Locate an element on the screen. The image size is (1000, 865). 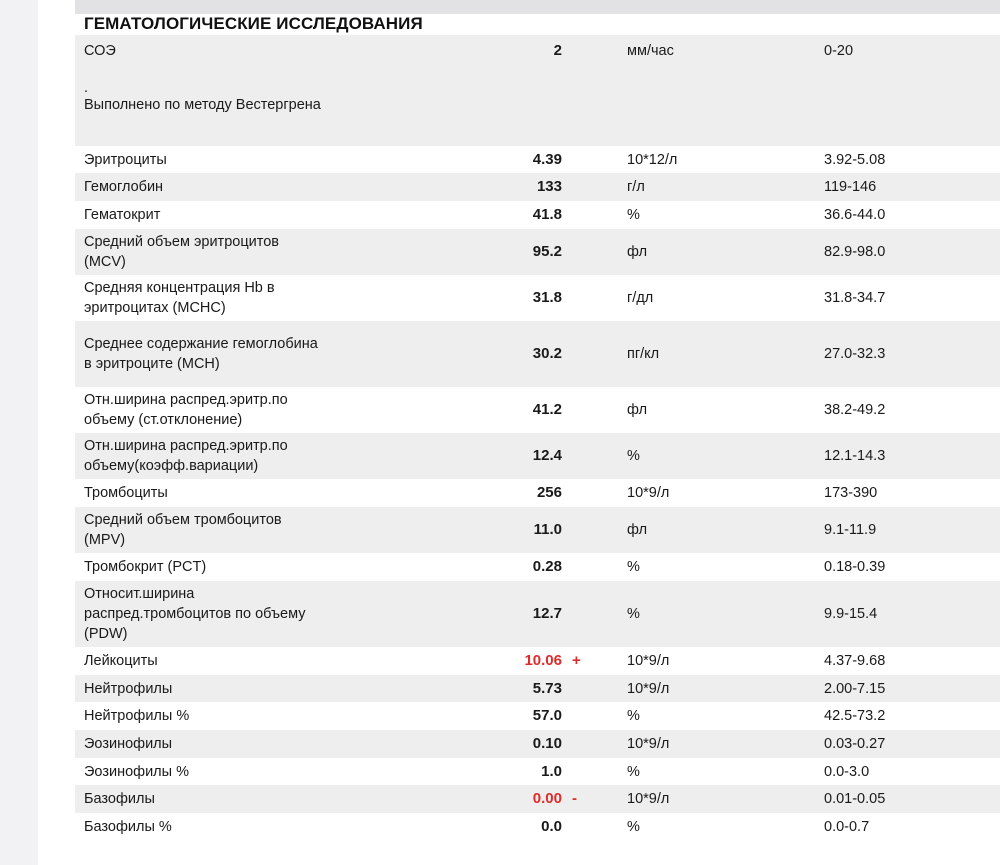
test-value: 11.0 is located at coordinates (548, 530).